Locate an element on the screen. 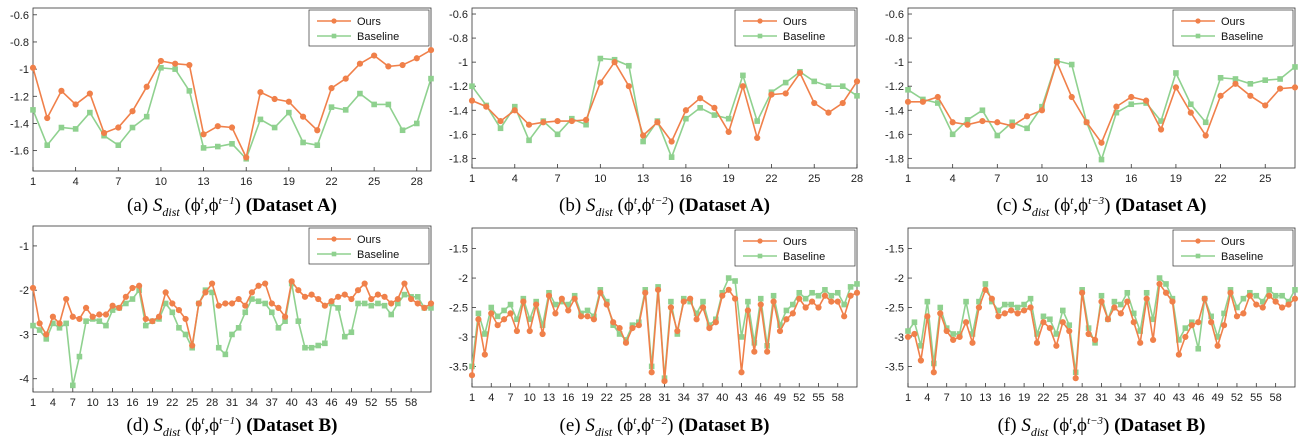 Image resolution: width=1302 pixels, height=436 pixels. caption-b: (b) Sdist (ϕt,ϕt−2) (Dataset A) is located at coordinates (664, 207).